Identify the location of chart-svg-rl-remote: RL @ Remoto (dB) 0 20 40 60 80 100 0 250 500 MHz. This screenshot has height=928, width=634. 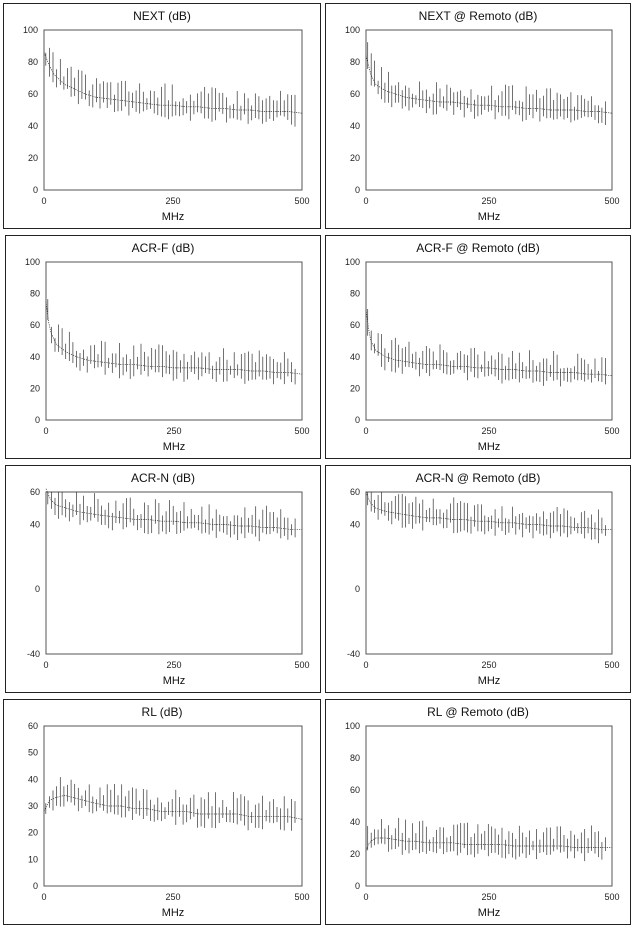
(482, 812).